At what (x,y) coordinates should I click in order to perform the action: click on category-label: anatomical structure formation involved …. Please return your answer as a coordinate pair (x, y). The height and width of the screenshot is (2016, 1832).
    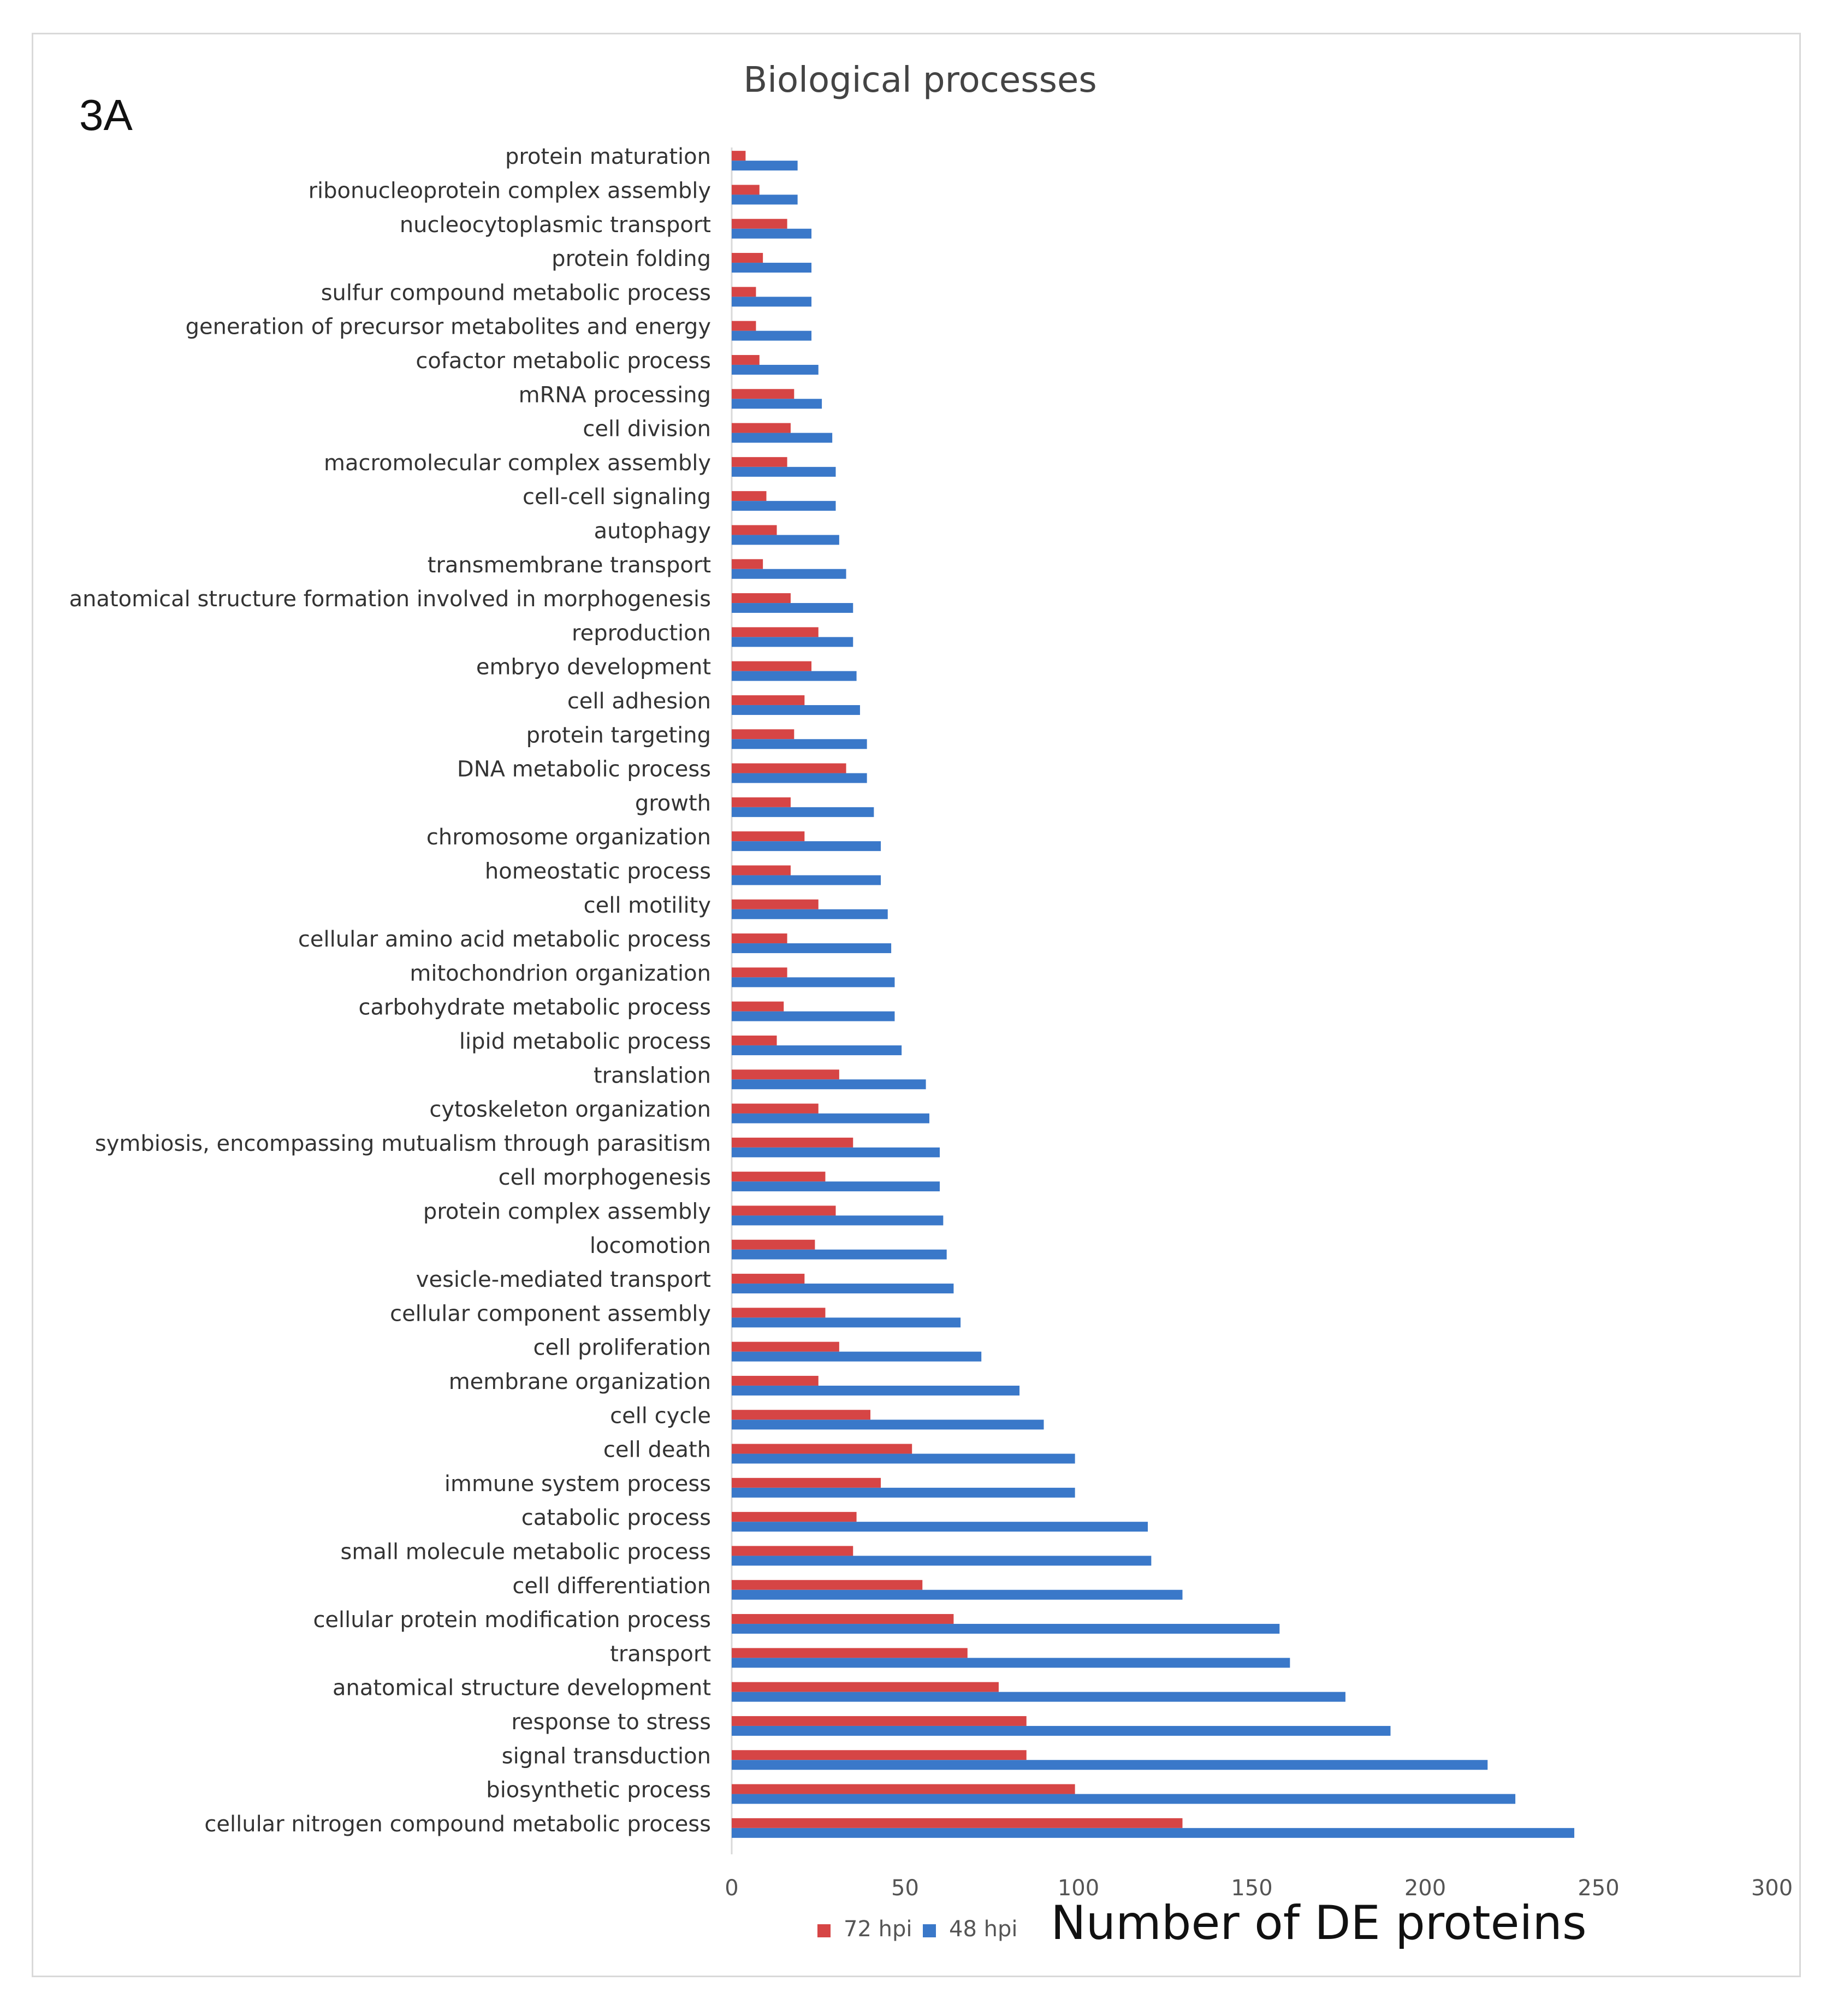
    Looking at the image, I should click on (390, 599).